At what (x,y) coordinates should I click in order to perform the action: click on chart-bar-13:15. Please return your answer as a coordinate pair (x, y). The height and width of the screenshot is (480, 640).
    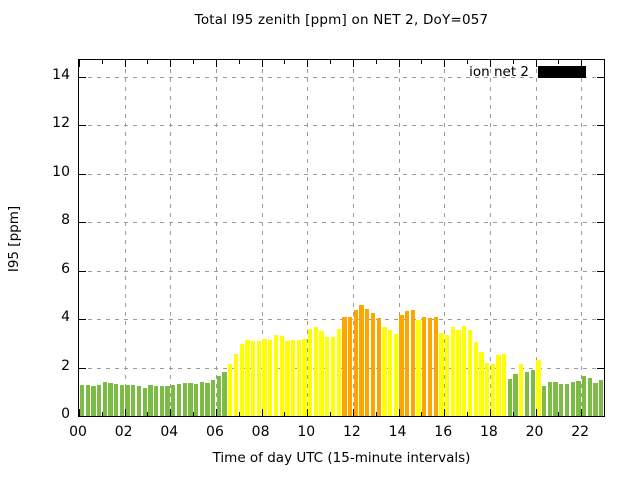
    Looking at the image, I should click on (384, 371).